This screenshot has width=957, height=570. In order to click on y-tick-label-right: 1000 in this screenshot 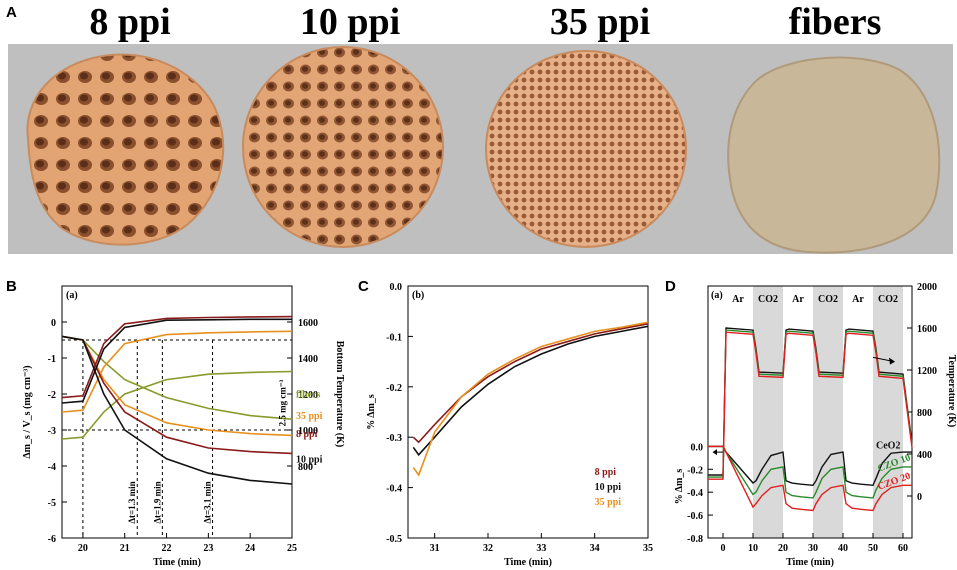, I will do `click(308, 431)`.